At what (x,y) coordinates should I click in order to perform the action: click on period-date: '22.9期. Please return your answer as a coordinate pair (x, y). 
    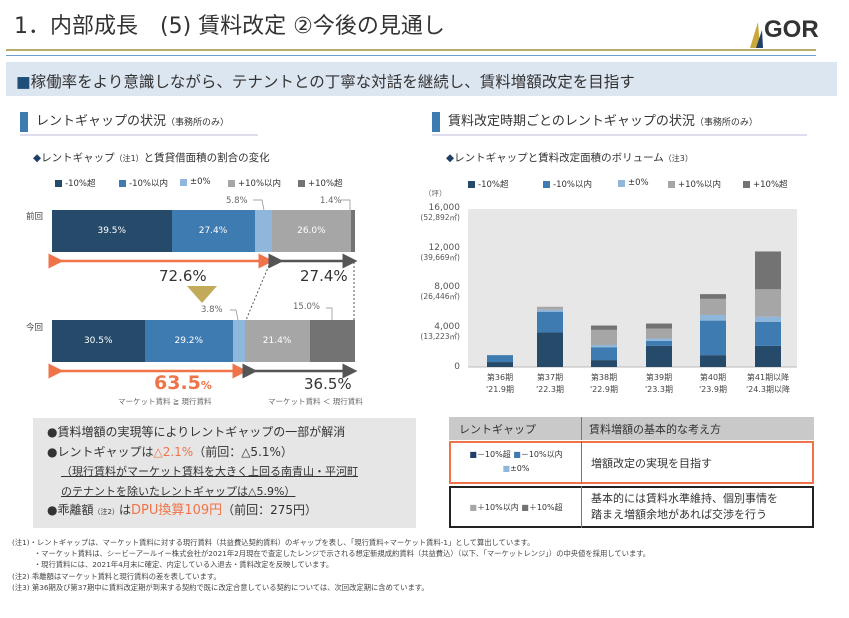
    Looking at the image, I should click on (603, 389).